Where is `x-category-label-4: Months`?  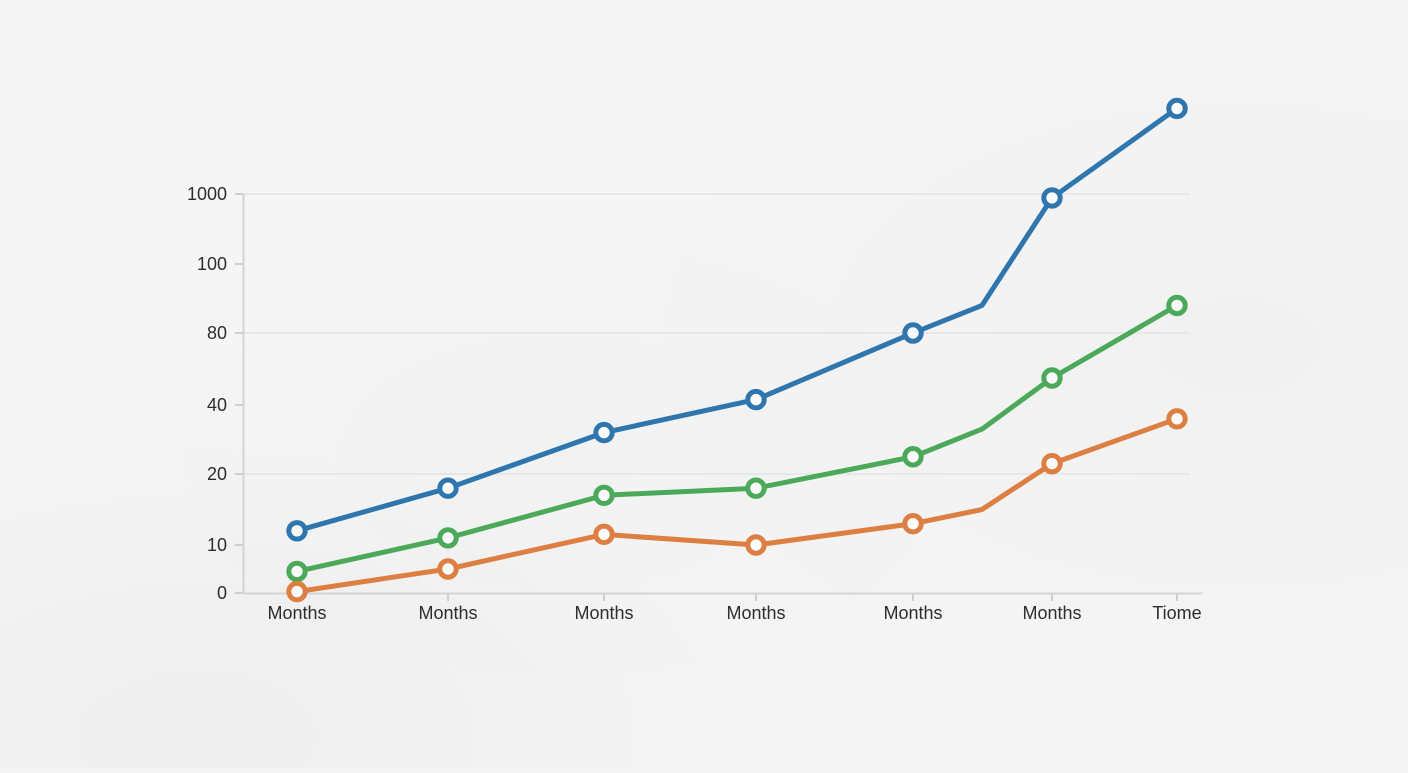
x-category-label-4: Months is located at coordinates (912, 613).